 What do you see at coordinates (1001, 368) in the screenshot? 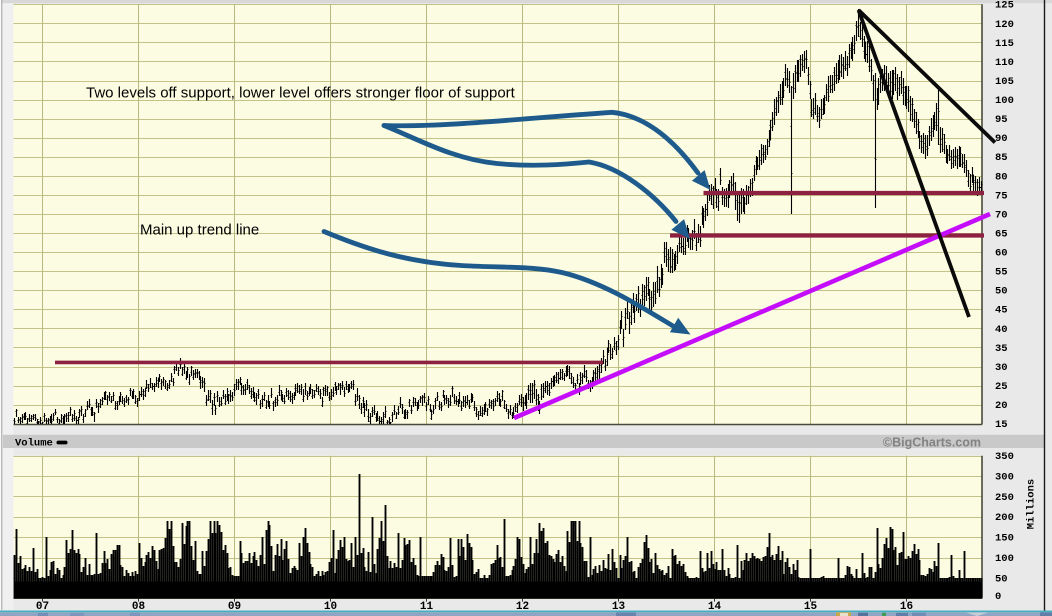
I see `svg-text: 30` at bounding box center [1001, 368].